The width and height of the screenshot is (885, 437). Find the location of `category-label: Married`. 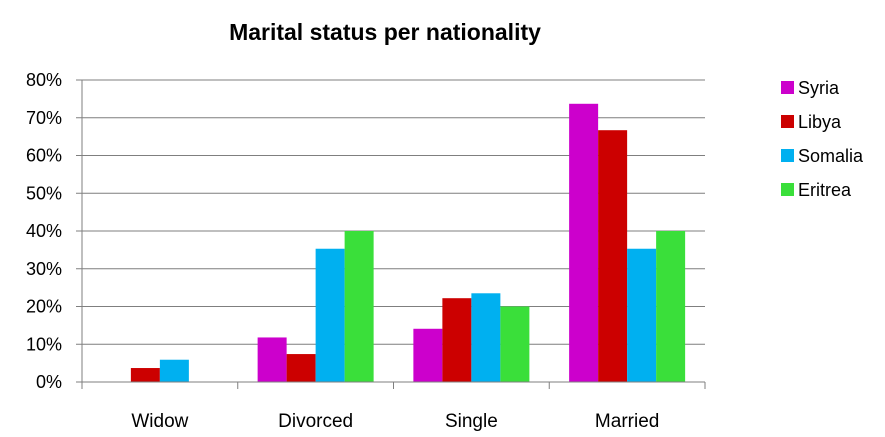

category-label: Married is located at coordinates (627, 421).